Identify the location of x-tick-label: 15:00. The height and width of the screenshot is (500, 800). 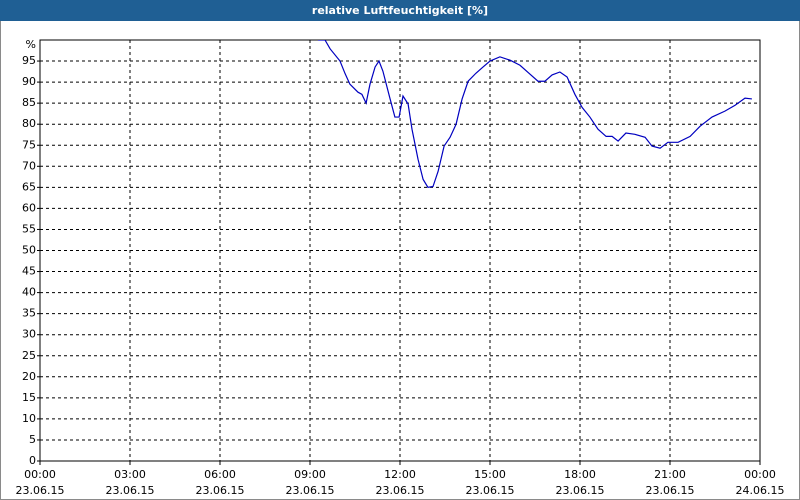
(490, 474).